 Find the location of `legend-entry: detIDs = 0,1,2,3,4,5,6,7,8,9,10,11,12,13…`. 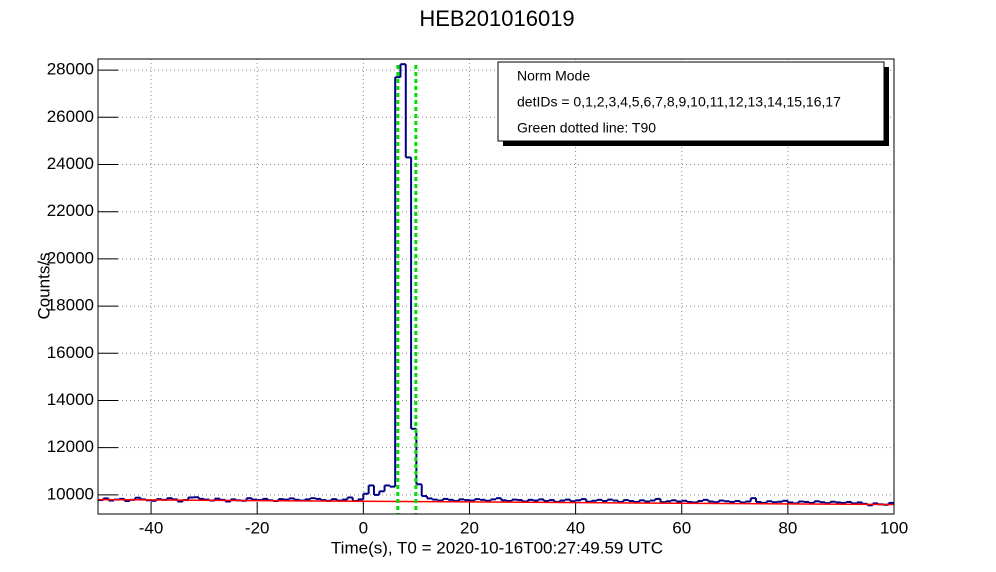

legend-entry: detIDs = 0,1,2,3,4,5,6,7,8,9,10,11,12,13… is located at coordinates (679, 102).